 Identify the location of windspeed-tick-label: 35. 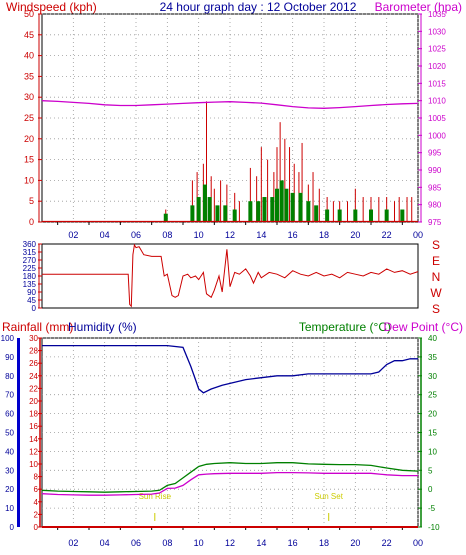
(29, 76).